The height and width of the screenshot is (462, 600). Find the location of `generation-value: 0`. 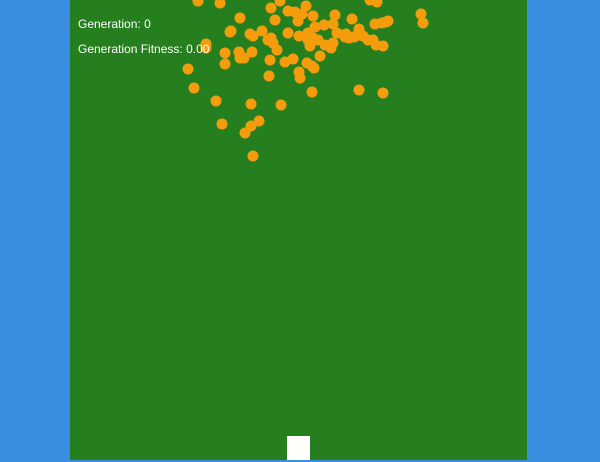

generation-value: 0 is located at coordinates (147, 24).